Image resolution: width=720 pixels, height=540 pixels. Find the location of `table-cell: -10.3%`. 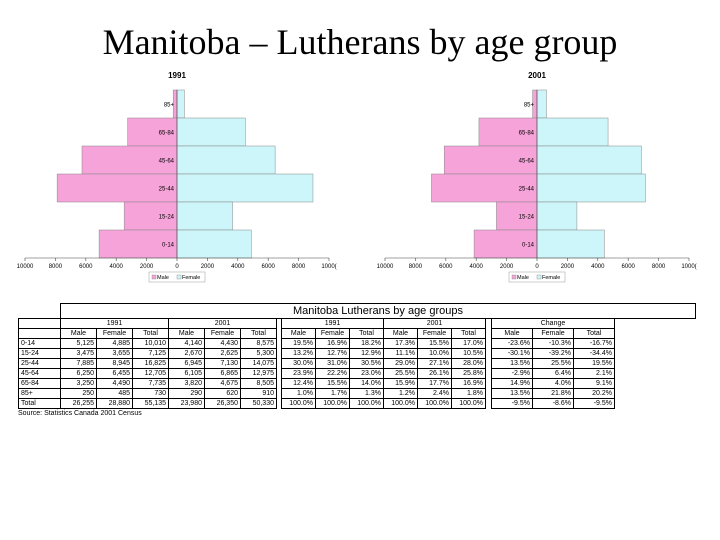

table-cell: -10.3% is located at coordinates (553, 343).